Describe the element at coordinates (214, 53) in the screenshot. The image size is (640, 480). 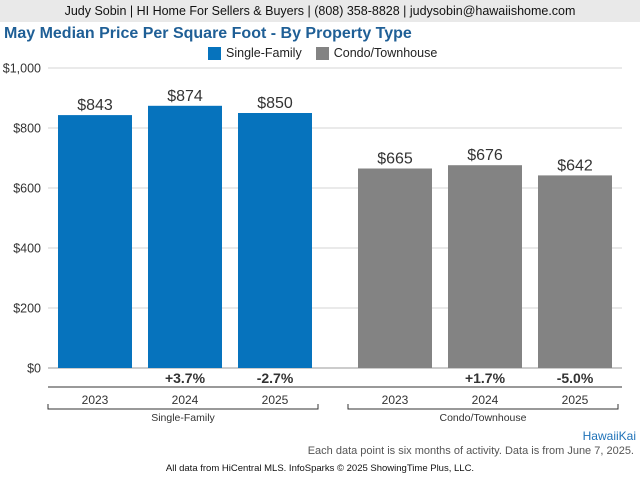
I see `legend-swatch-single-family` at that location.